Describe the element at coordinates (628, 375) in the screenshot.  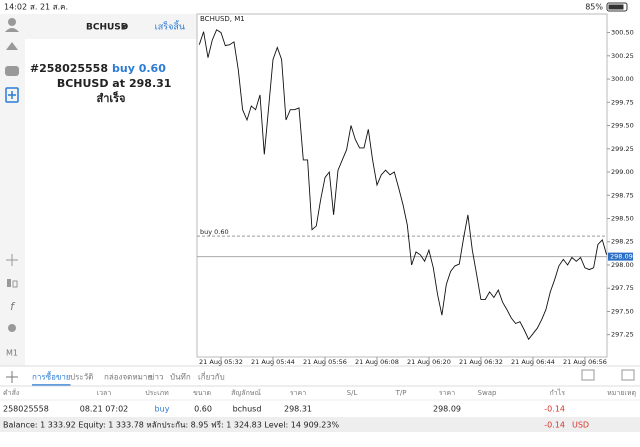
I see `expand-icon` at that location.